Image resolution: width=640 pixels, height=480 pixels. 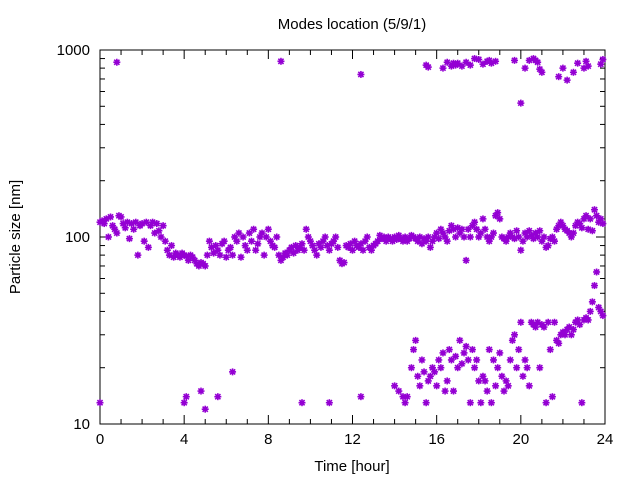 What do you see at coordinates (605, 439) in the screenshot?
I see `x-tick-label: 24` at bounding box center [605, 439].